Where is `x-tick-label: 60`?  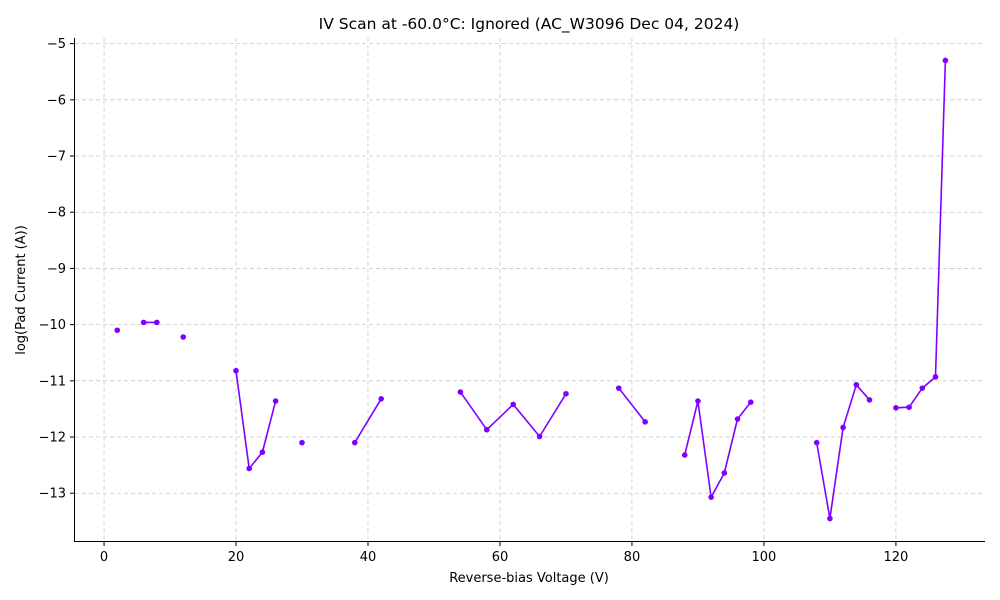
x-tick-label: 60 is located at coordinates (500, 557).